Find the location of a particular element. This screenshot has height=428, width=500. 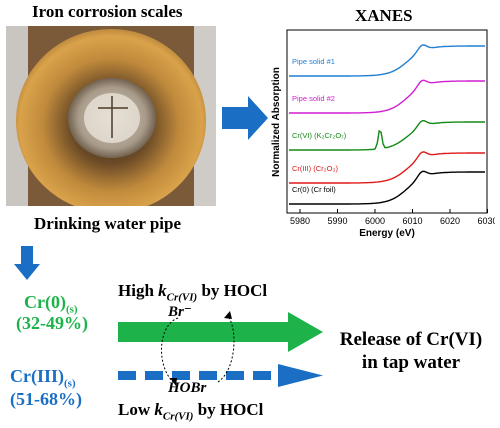

cr3-name: Cr(III) is located at coordinates (37, 376).